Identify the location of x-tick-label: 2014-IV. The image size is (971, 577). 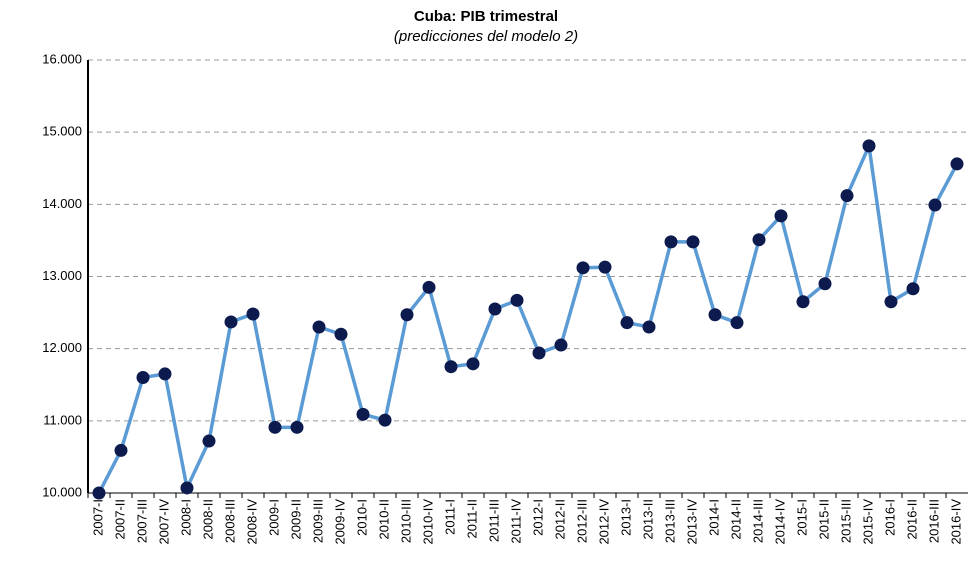
(779, 522).